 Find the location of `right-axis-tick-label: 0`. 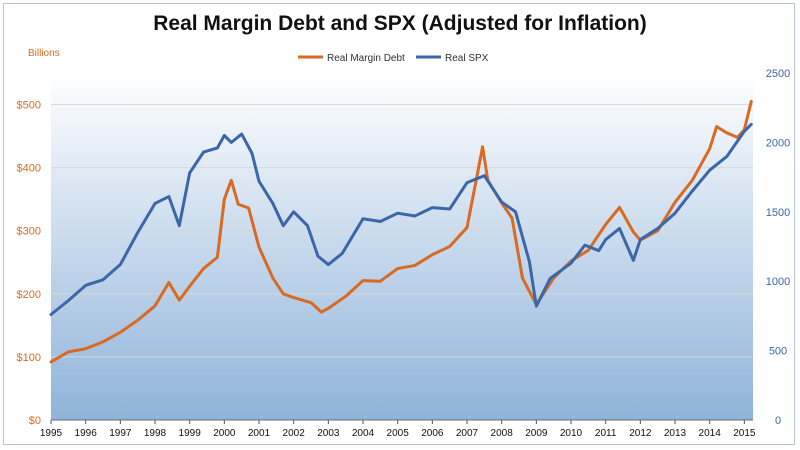

right-axis-tick-label: 0 is located at coordinates (778, 421).